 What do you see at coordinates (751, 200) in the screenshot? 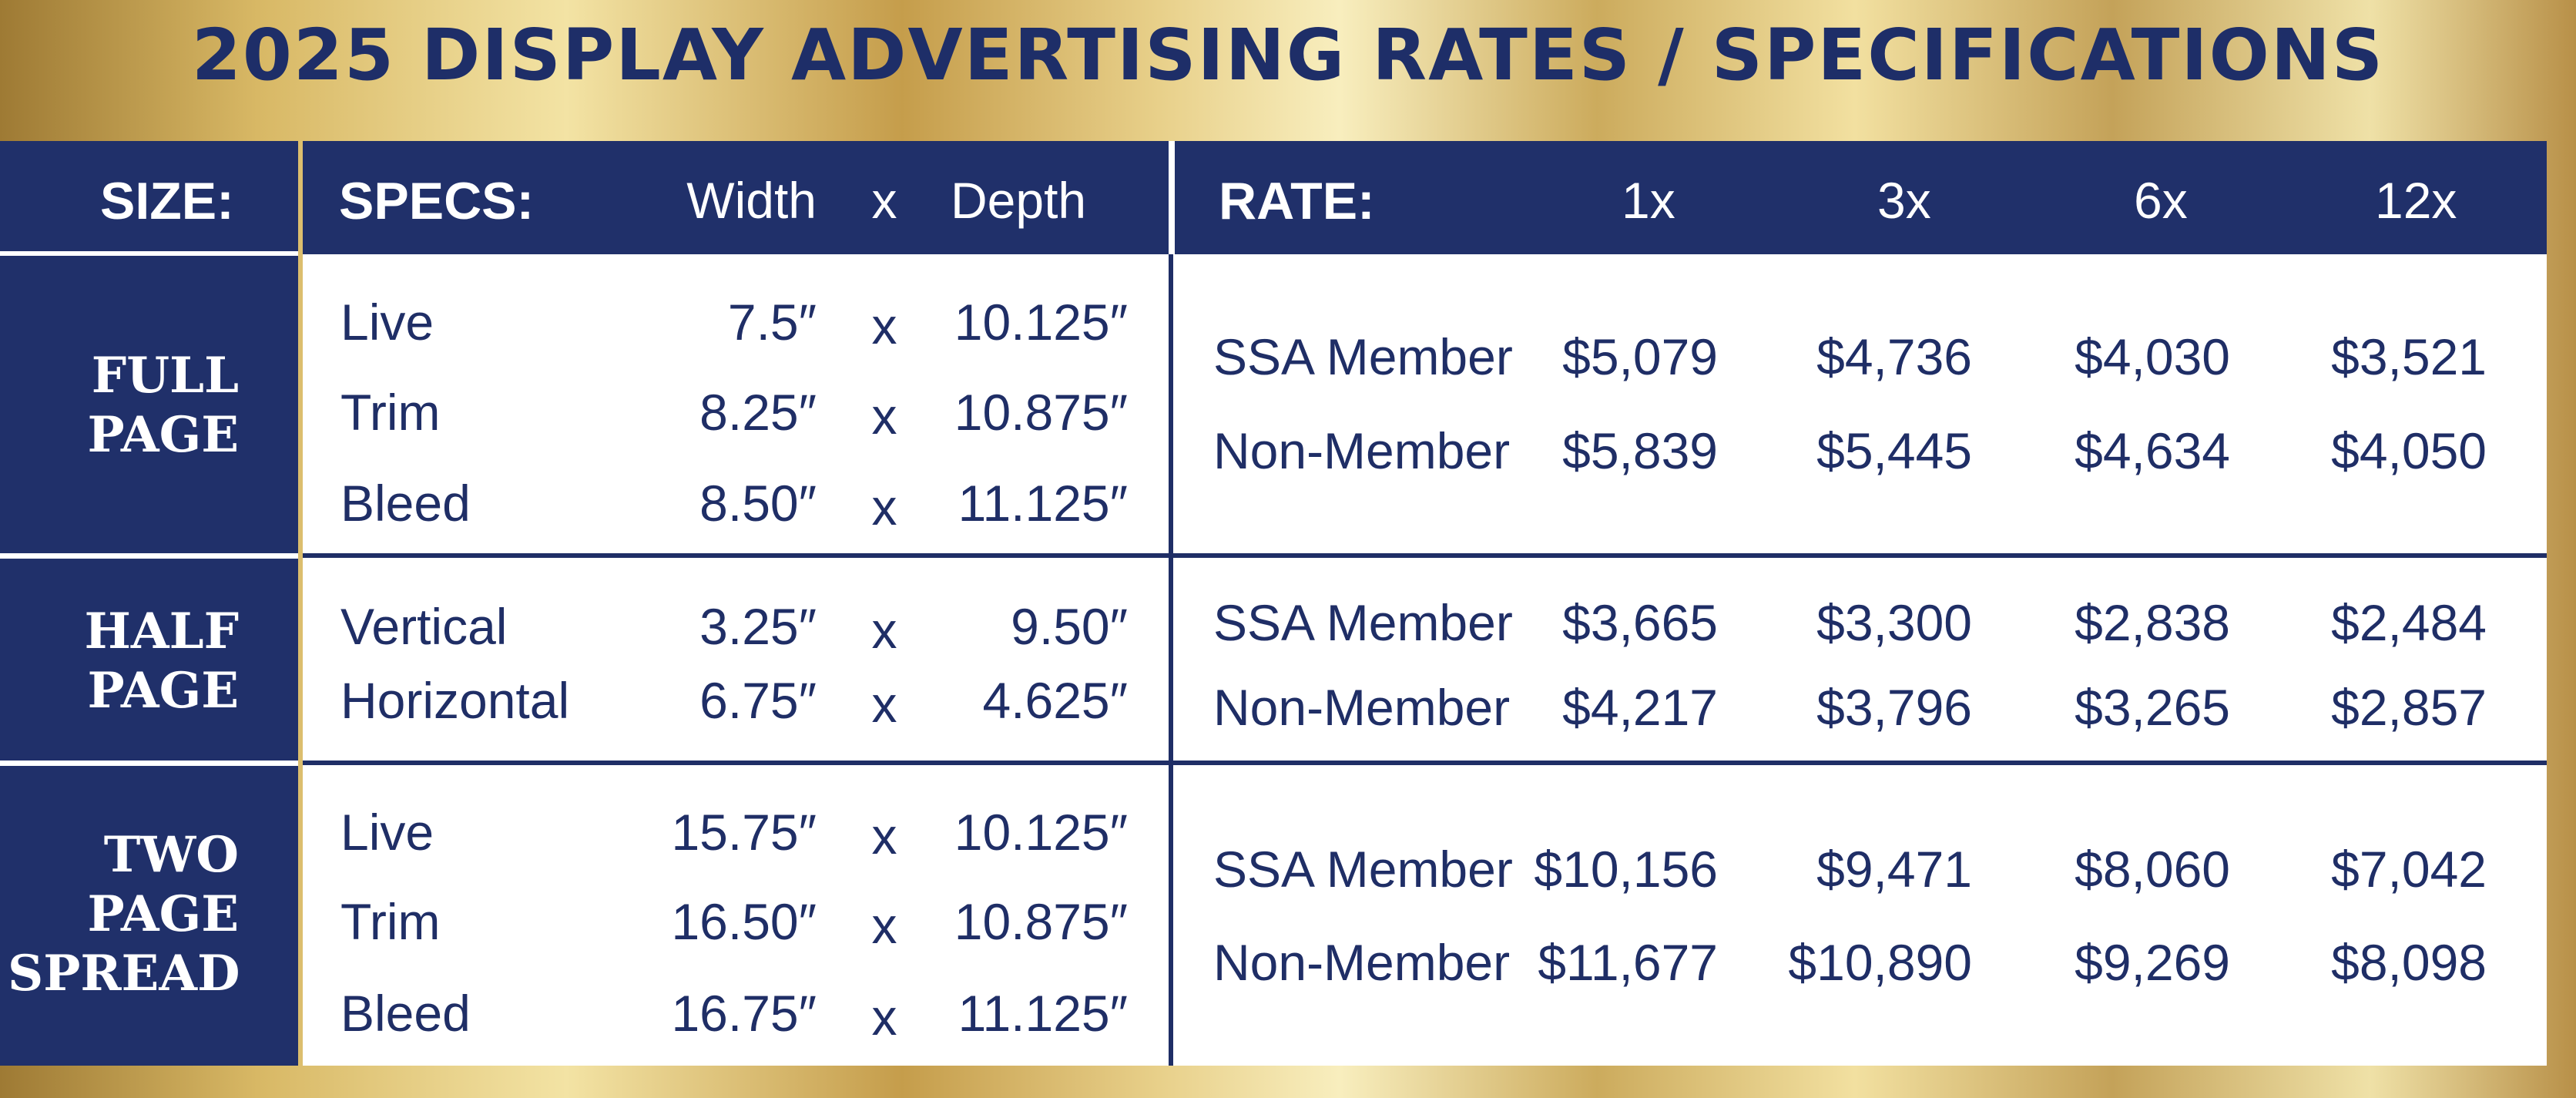
I see `header-width: Width` at bounding box center [751, 200].